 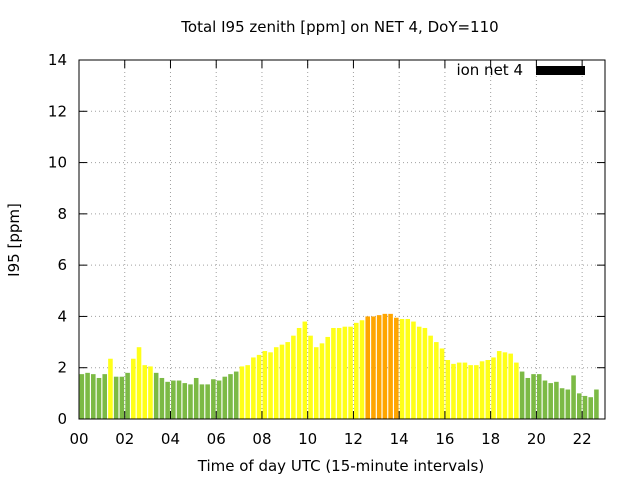 I want to click on x-tick-label: 16, so click(x=444, y=439).